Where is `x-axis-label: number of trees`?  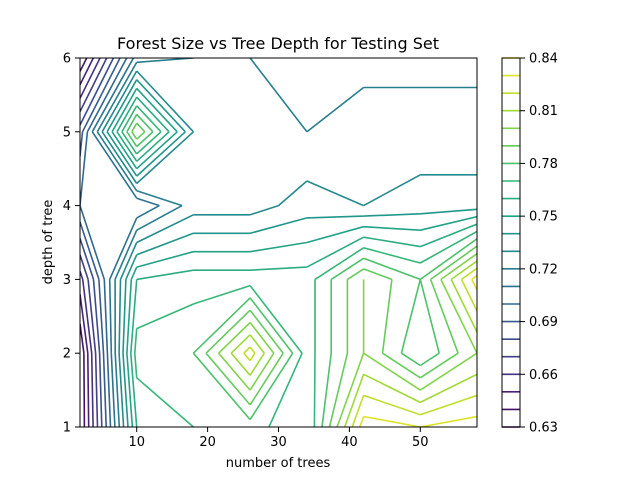 x-axis-label: number of trees is located at coordinates (278, 463).